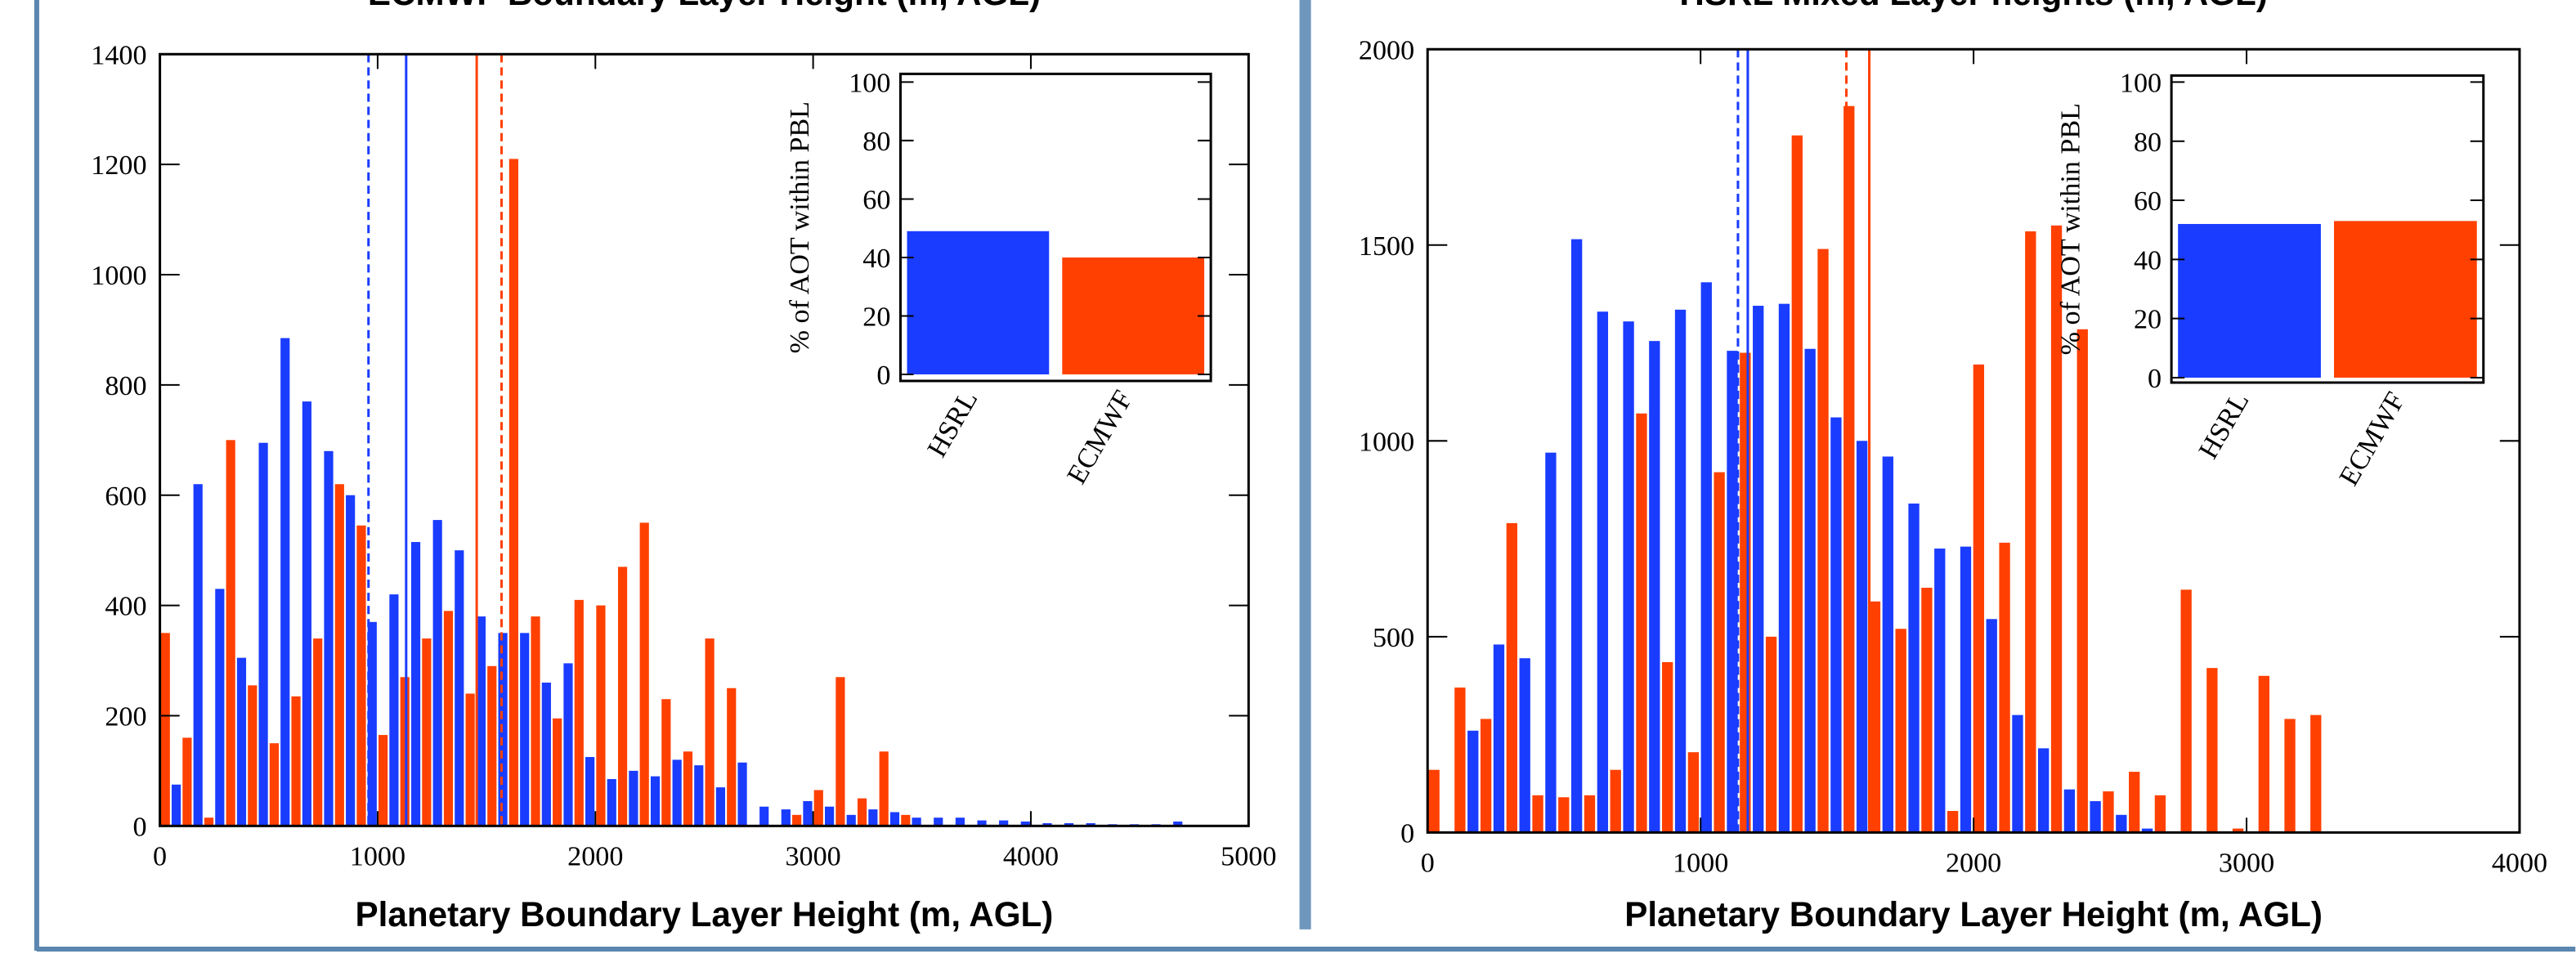  I want to click on y-tick-label: 1000, so click(1387, 442).